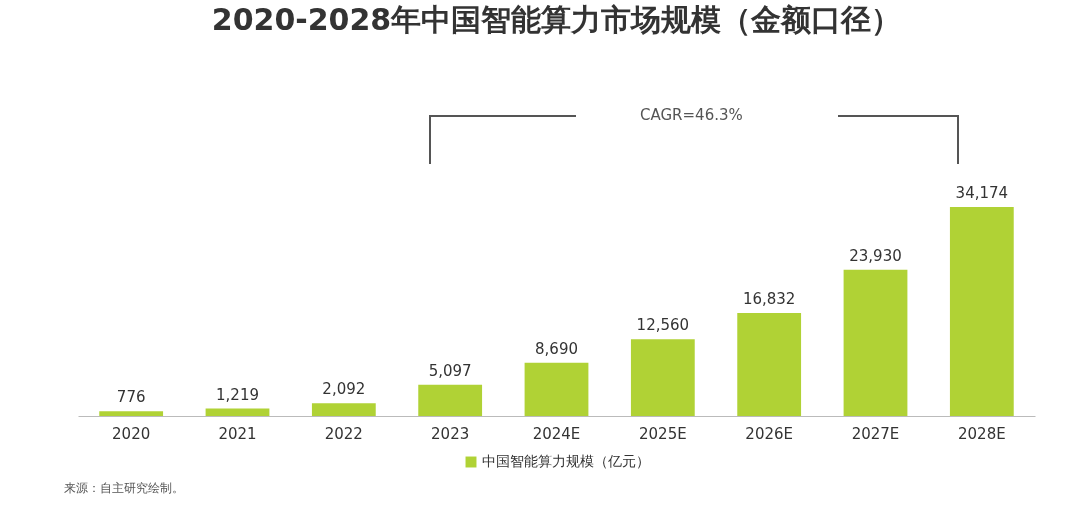 This screenshot has height=526, width=1080. What do you see at coordinates (691, 115) in the screenshot?
I see `text: CAGR=46.3%` at bounding box center [691, 115].